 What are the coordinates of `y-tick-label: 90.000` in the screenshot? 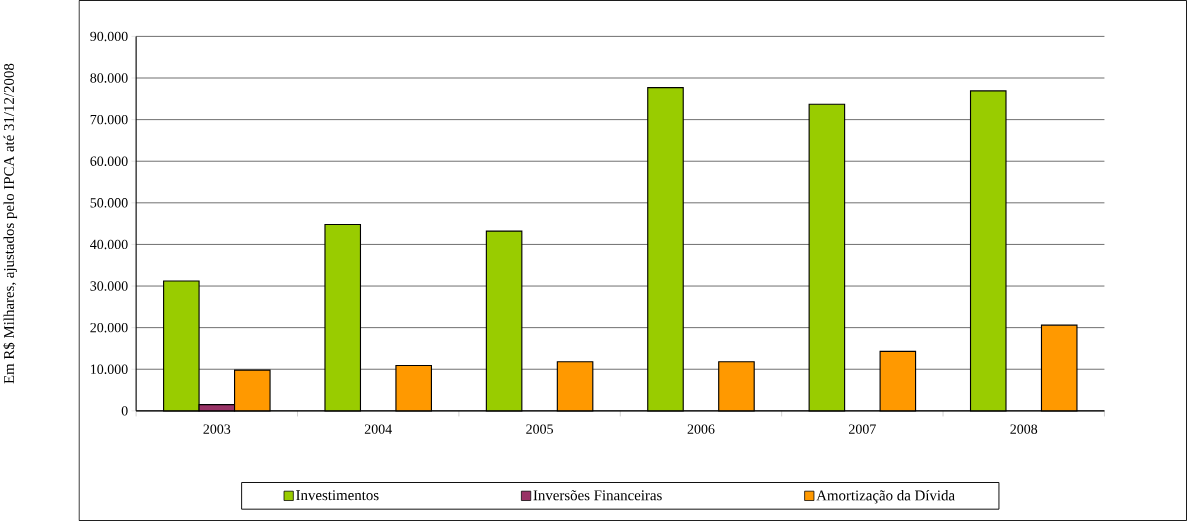 It's located at (109, 36).